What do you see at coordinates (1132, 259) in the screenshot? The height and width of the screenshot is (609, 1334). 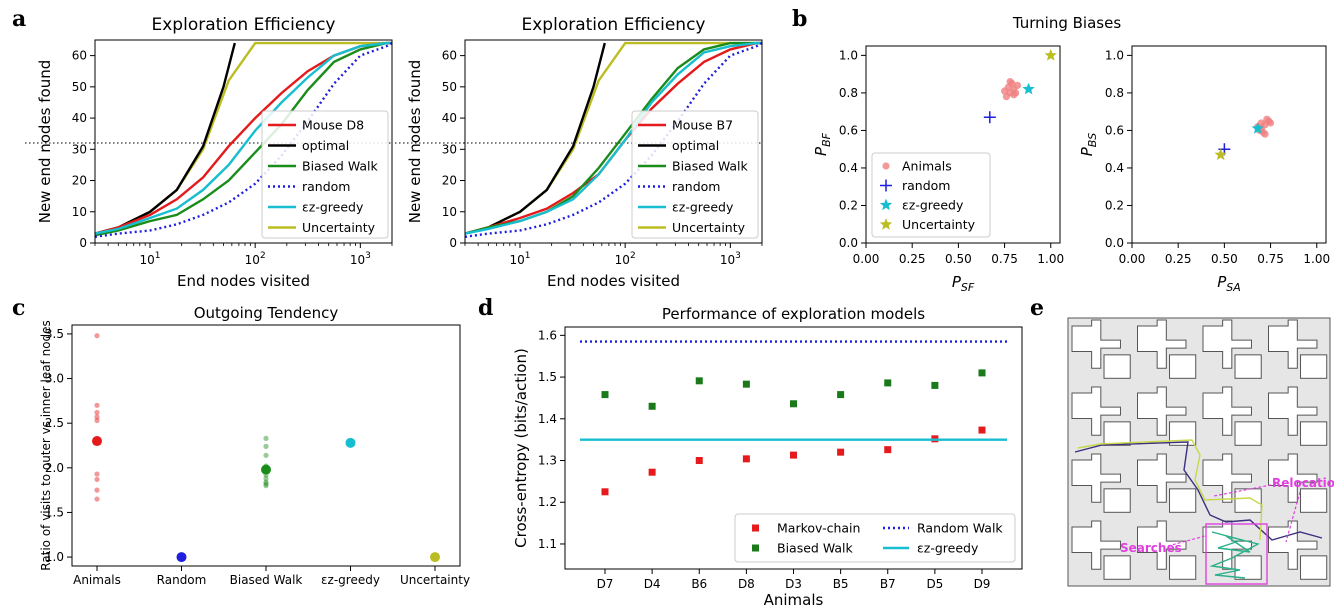 I see `x-tick-label: 0.00` at bounding box center [1132, 259].